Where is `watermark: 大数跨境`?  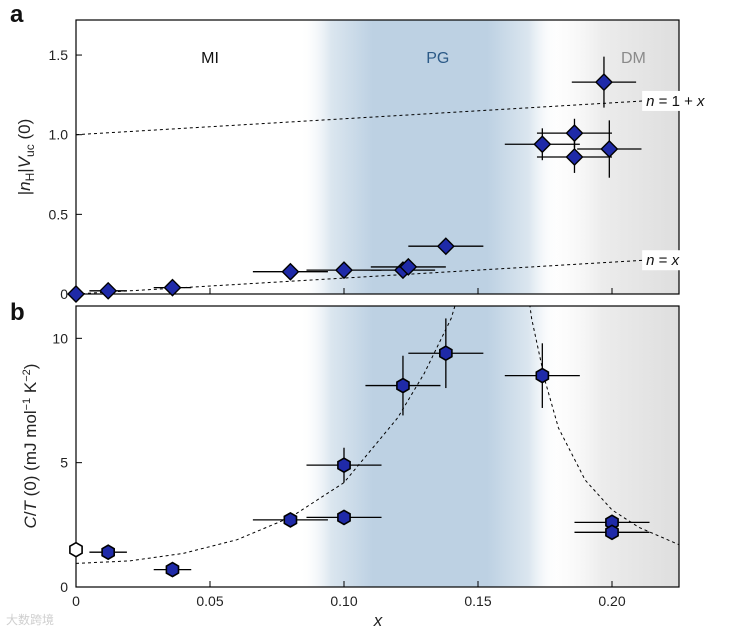
watermark: 大数跨境 is located at coordinates (30, 619).